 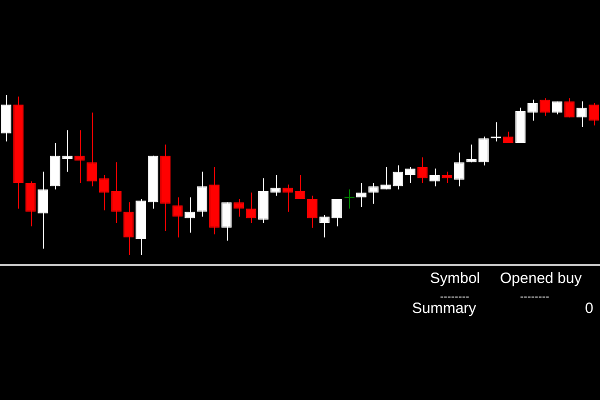 What do you see at coordinates (455, 279) in the screenshot?
I see `text: Symbol` at bounding box center [455, 279].